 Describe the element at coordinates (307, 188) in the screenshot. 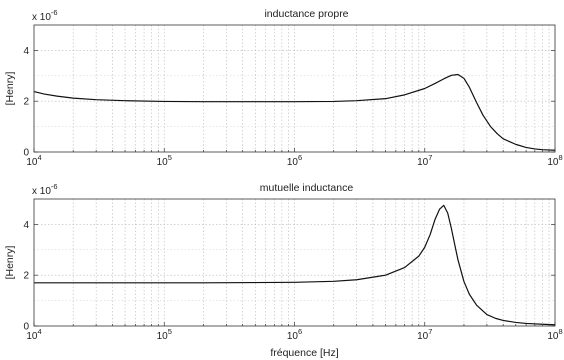

I see `chart-title: mutuelle inductance` at that location.